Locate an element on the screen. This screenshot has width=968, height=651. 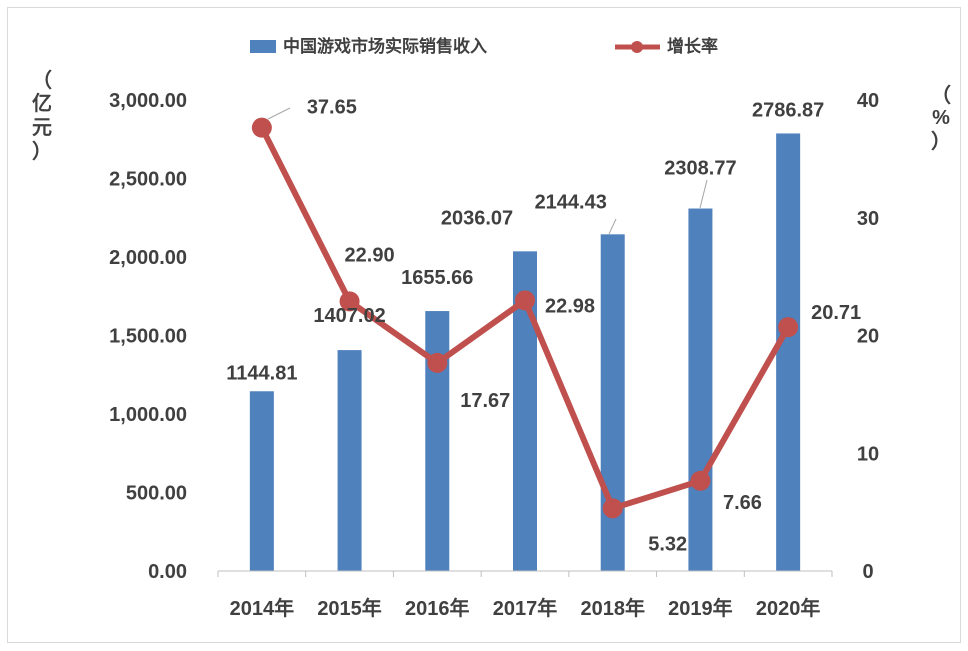
left-axis-title-char-4: ） is located at coordinates (42, 151).